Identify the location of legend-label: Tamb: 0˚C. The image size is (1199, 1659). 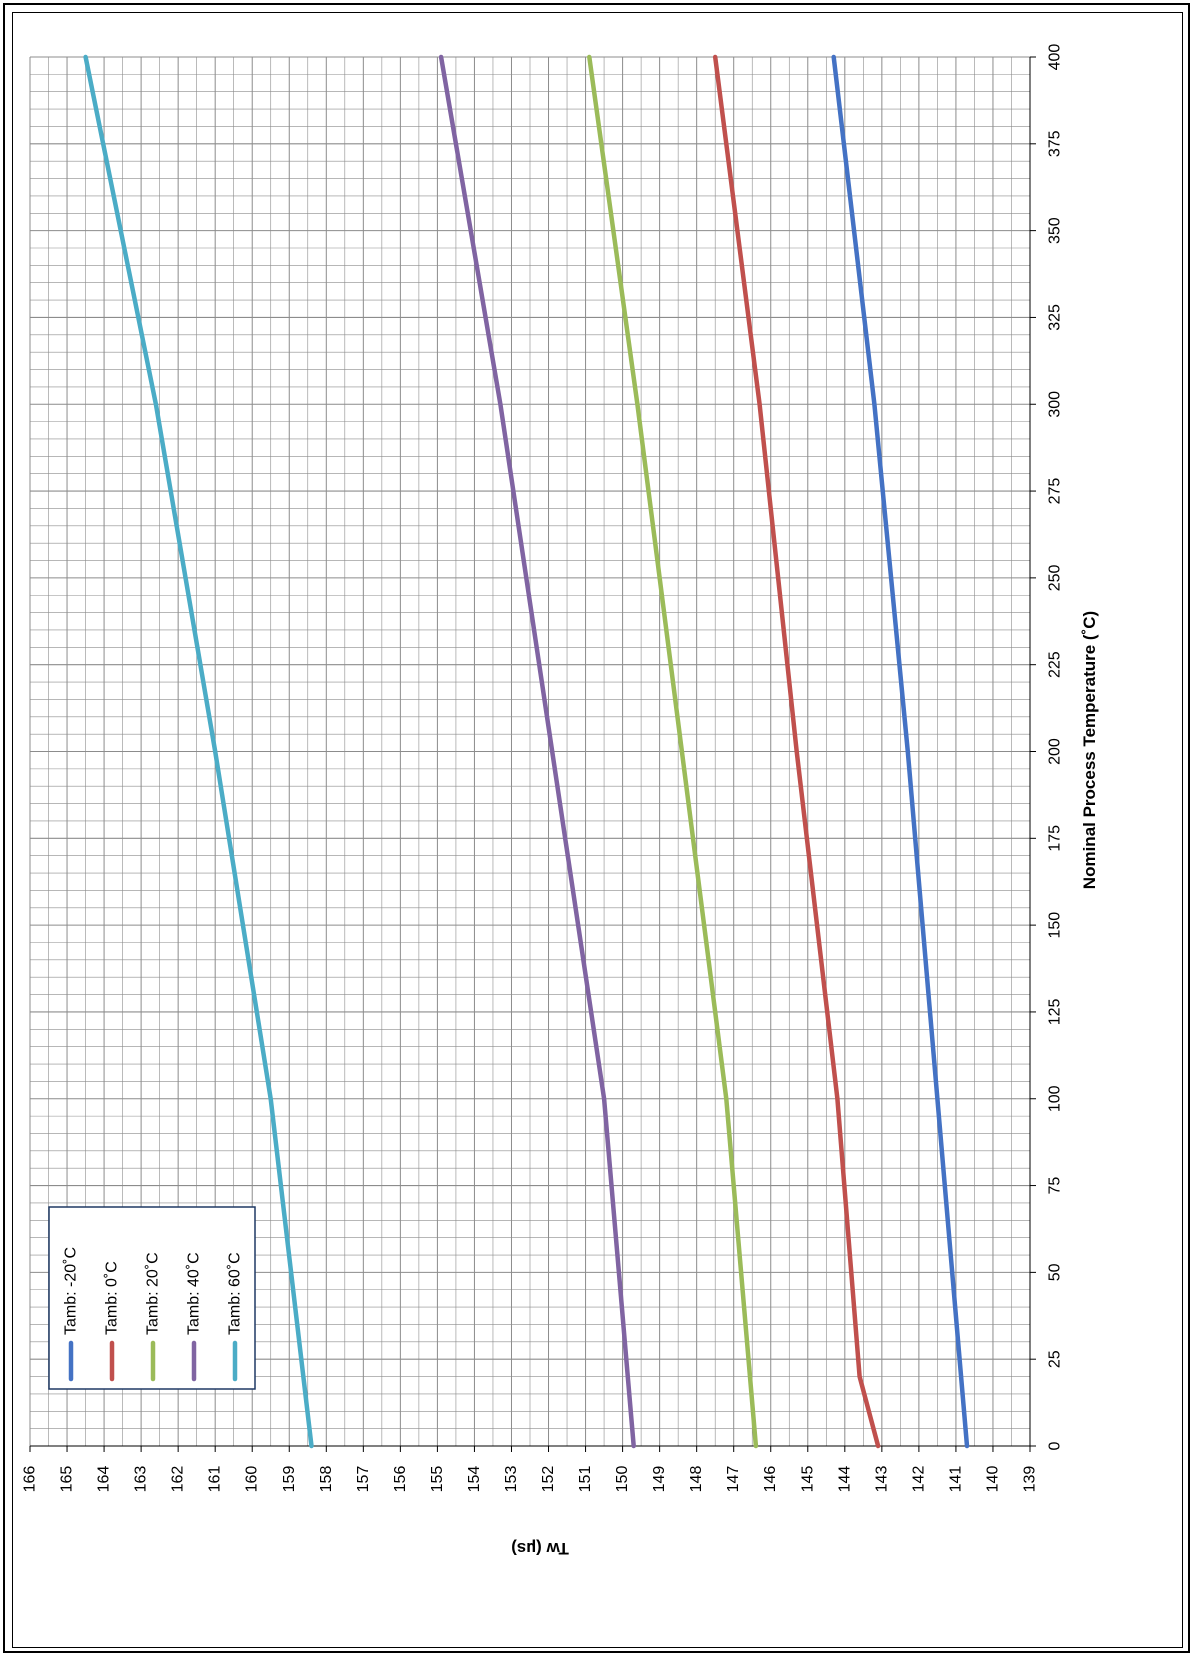
(112, 1298).